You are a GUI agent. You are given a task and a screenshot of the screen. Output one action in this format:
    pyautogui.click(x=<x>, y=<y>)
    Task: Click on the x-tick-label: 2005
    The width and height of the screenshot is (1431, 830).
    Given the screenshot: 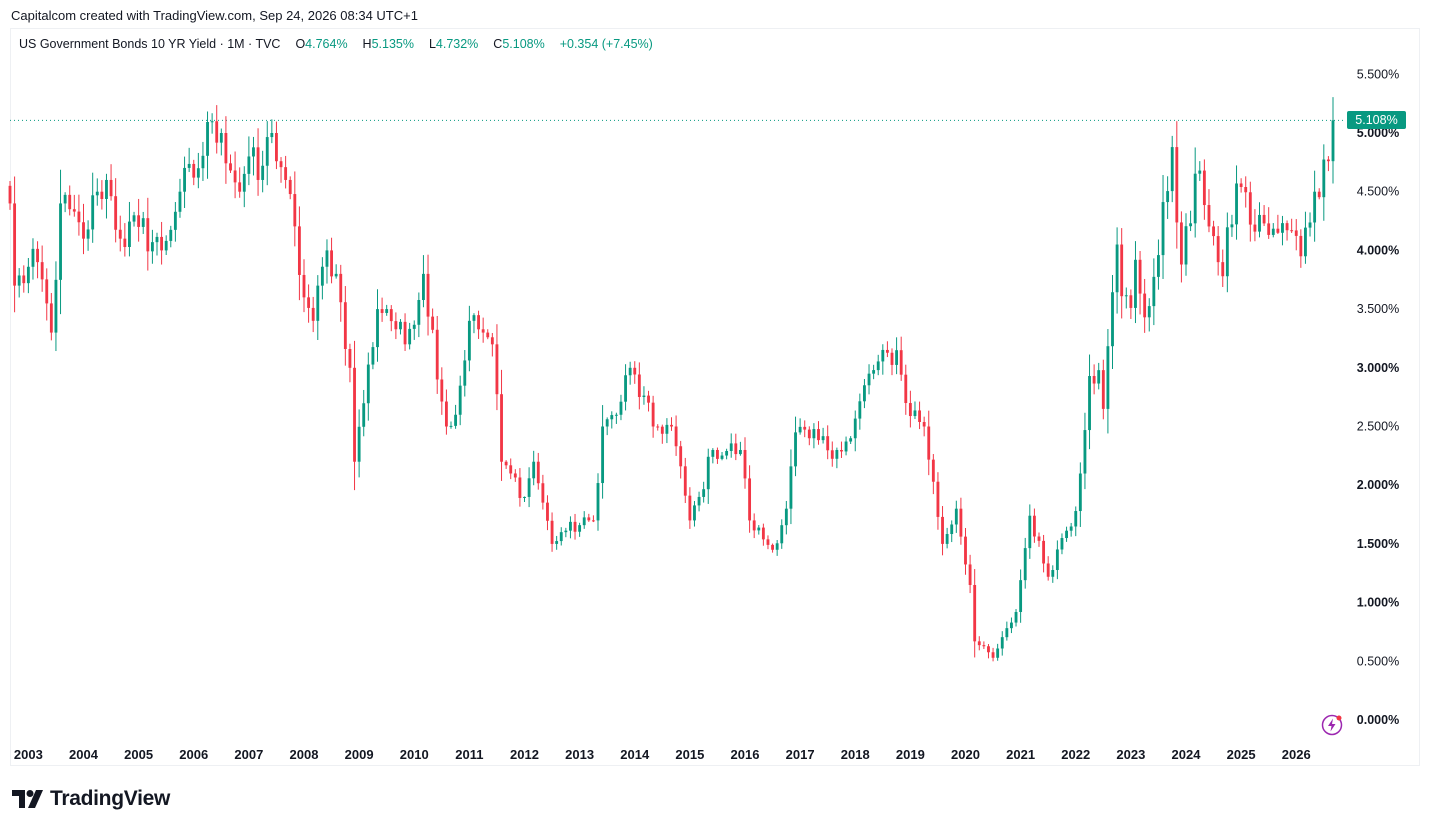 What is the action you would take?
    pyautogui.click(x=138, y=754)
    